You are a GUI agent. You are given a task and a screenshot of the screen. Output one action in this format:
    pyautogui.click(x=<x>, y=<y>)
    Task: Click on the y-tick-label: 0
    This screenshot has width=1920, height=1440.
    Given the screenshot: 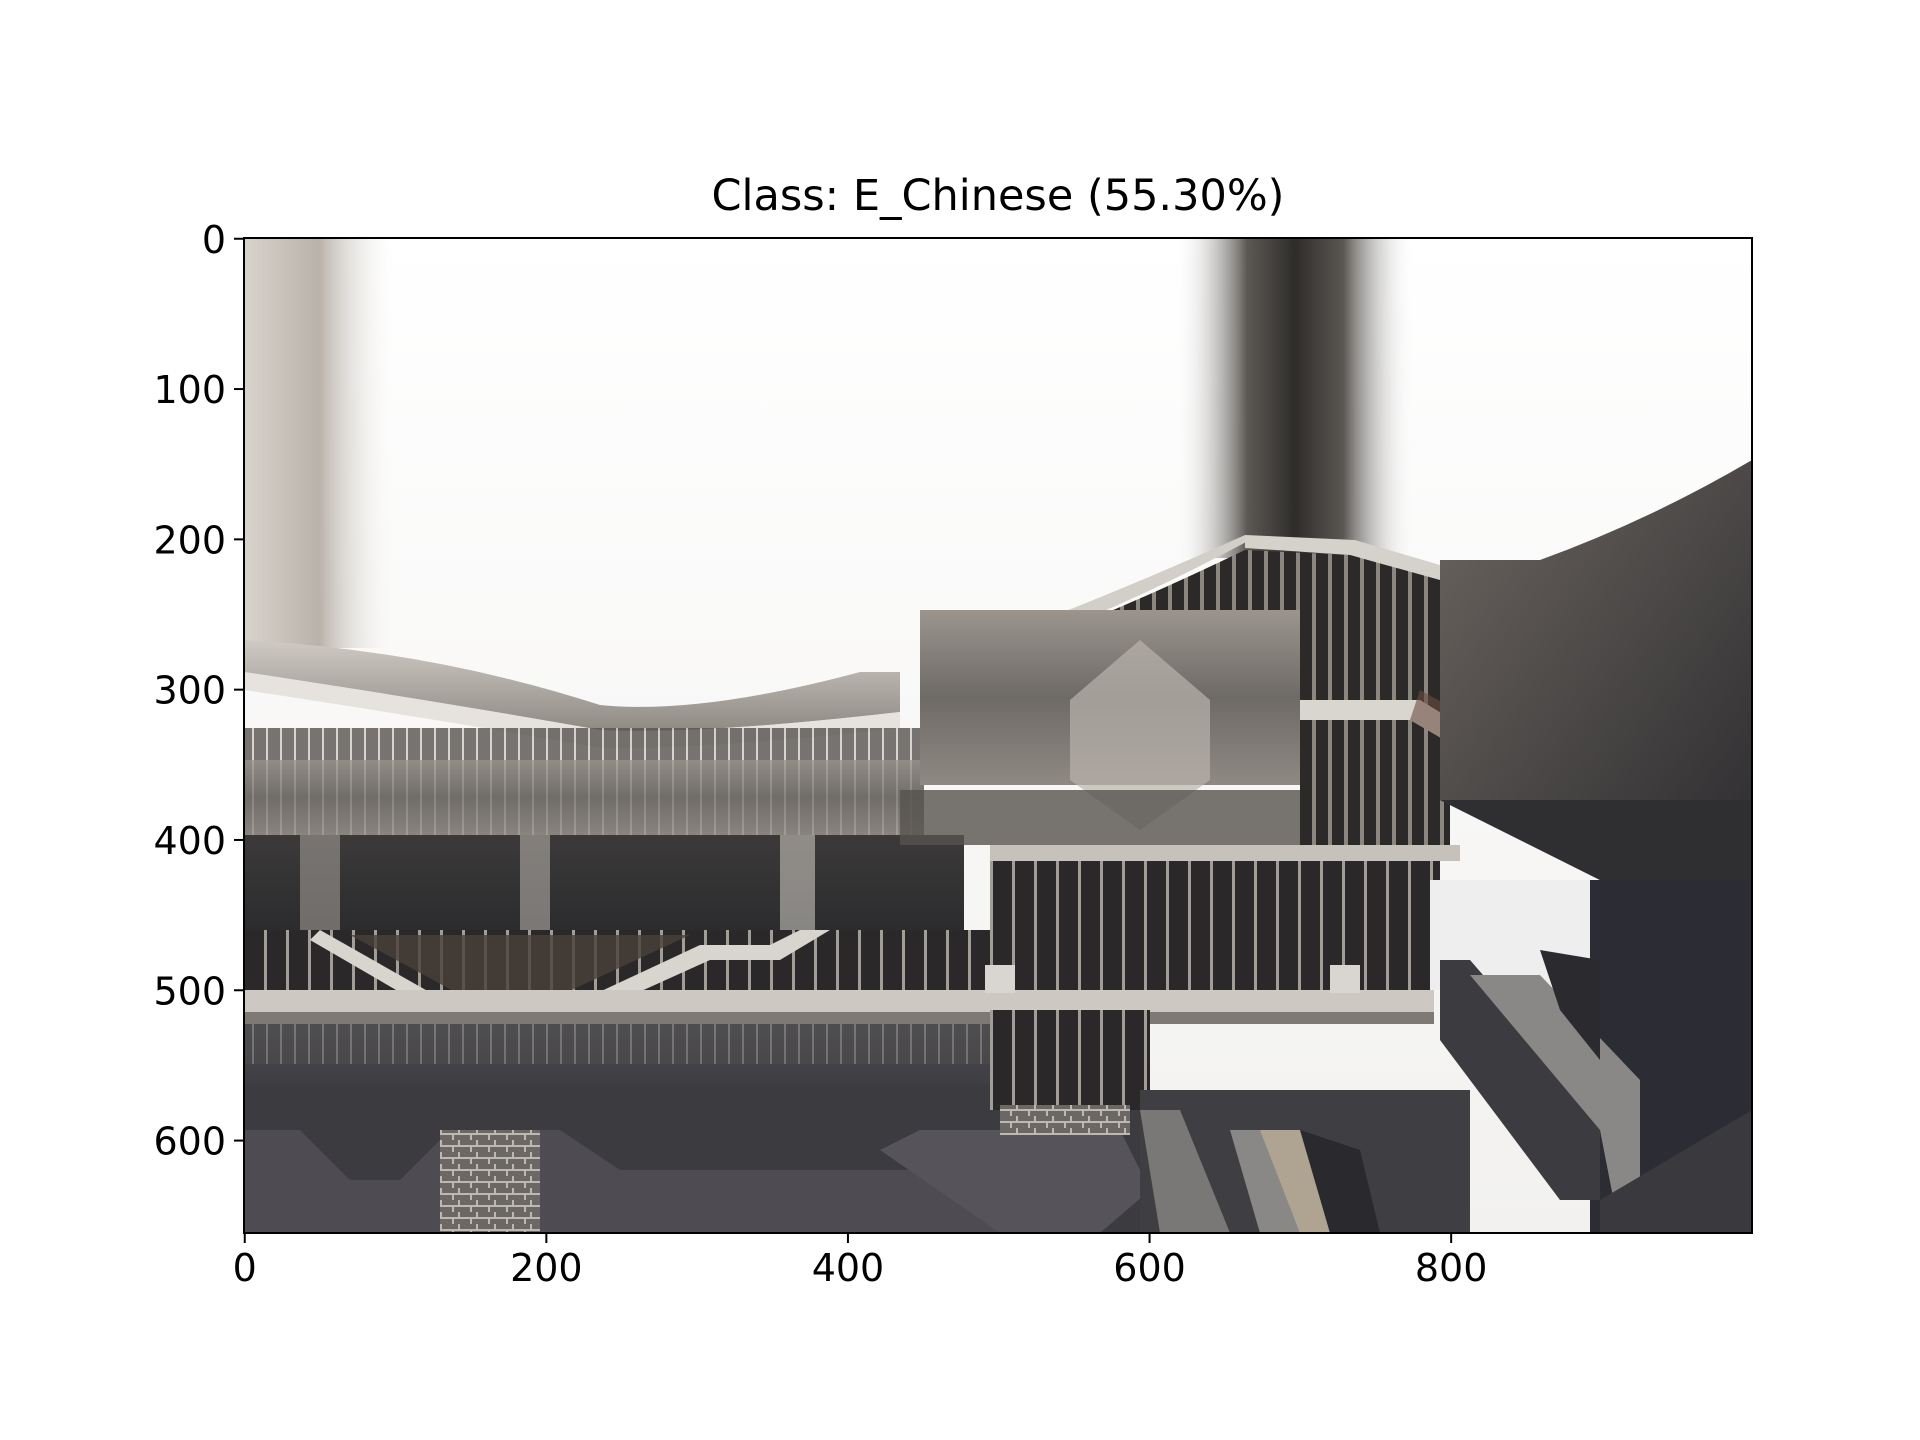 What is the action you would take?
    pyautogui.click(x=214, y=240)
    